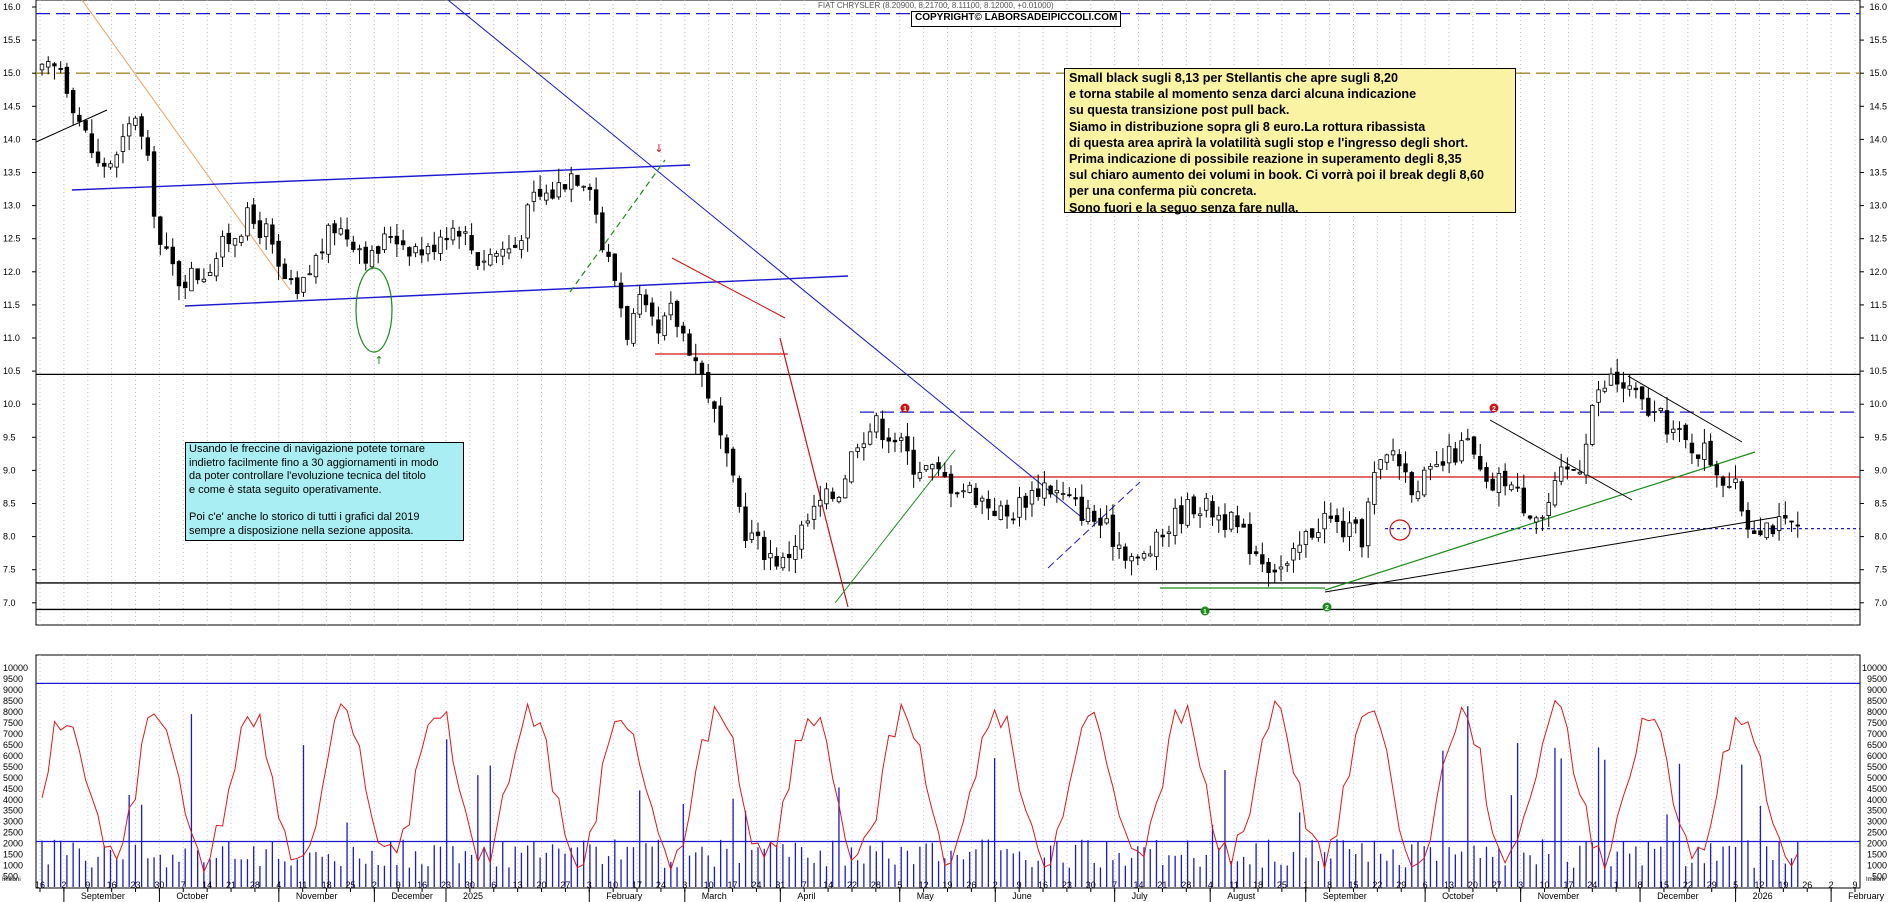  What do you see at coordinates (11, 305) in the screenshot?
I see `price-tick-label: 11.5` at bounding box center [11, 305].